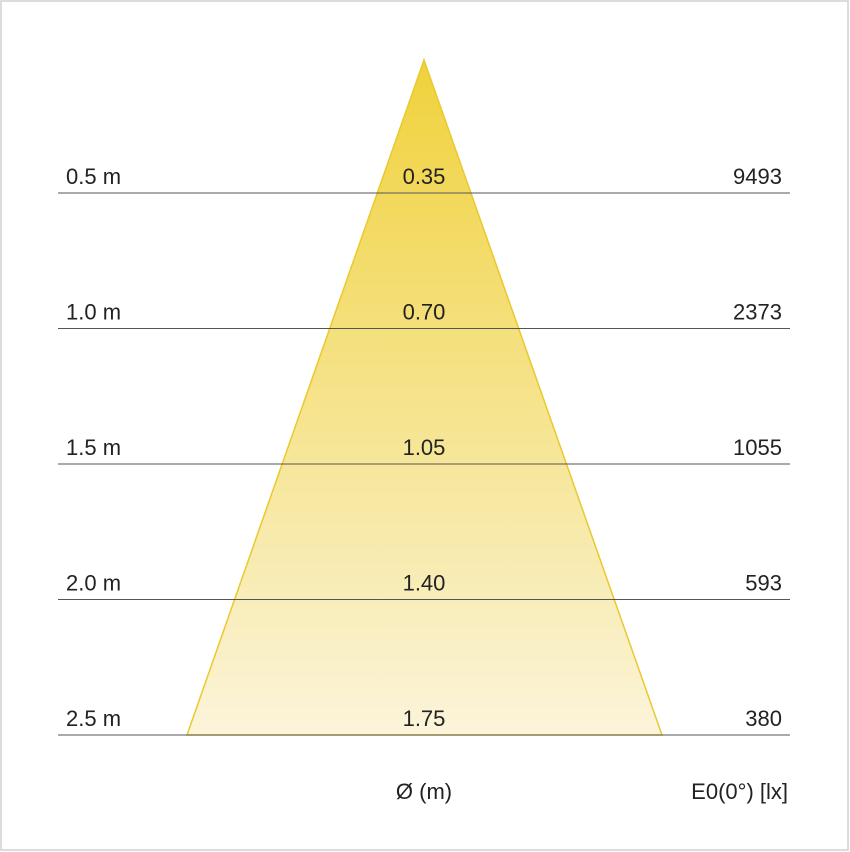 The image size is (850, 852). Describe the element at coordinates (424, 176) in the screenshot. I see `diameter-value: 0.35` at that location.